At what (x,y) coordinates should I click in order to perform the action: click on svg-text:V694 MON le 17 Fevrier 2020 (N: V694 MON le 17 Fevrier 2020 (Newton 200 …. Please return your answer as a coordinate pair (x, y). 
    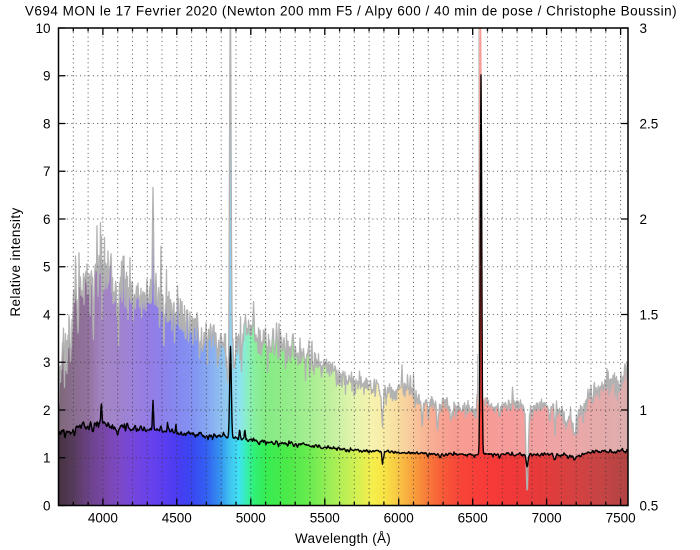
    Looking at the image, I should click on (351, 11).